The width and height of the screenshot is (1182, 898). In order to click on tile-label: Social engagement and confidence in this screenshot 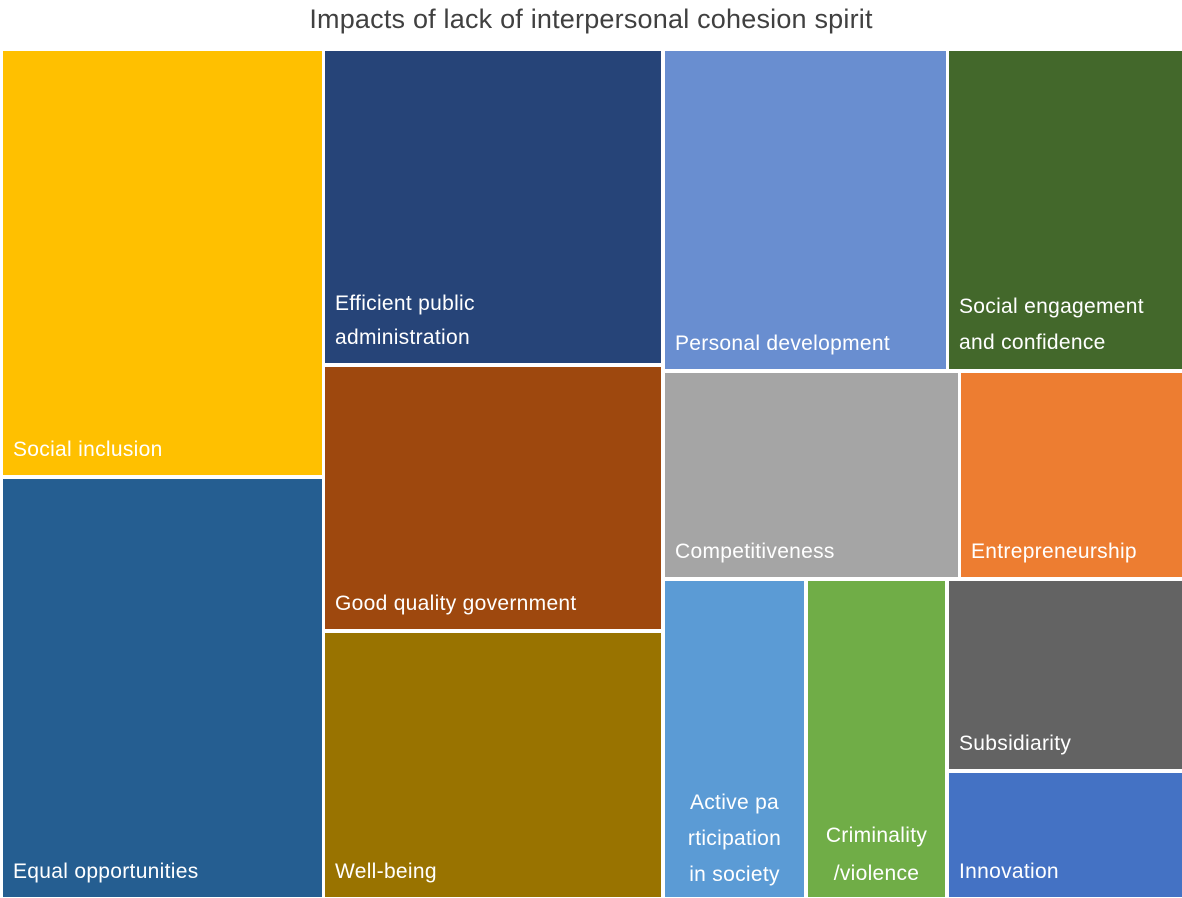, I will do `click(1051, 324)`.